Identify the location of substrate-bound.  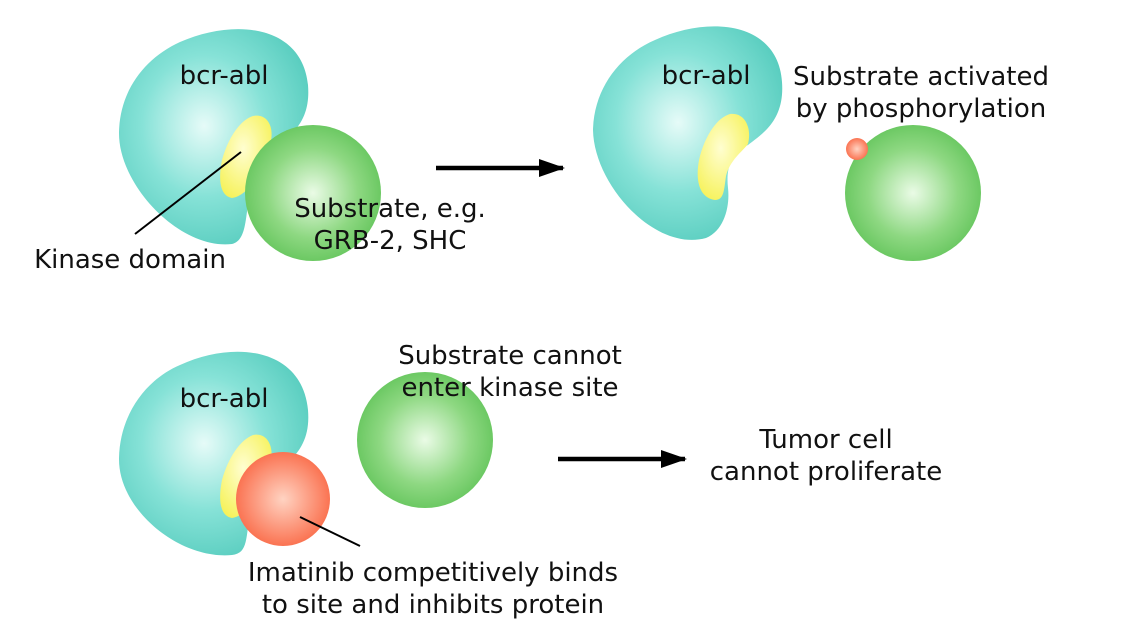
(313, 193).